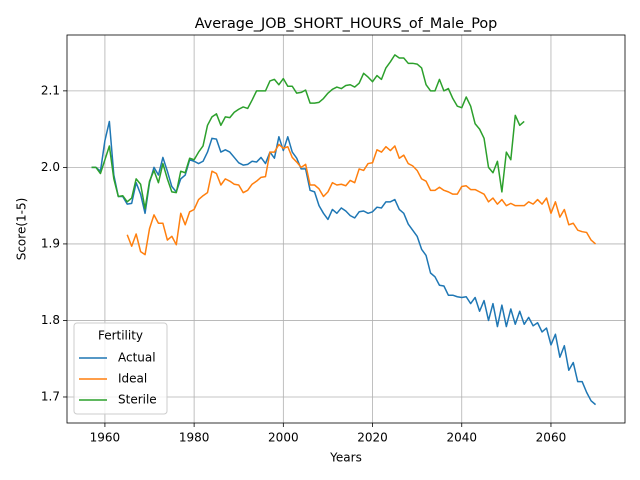  I want to click on legend-box, so click(120, 368).